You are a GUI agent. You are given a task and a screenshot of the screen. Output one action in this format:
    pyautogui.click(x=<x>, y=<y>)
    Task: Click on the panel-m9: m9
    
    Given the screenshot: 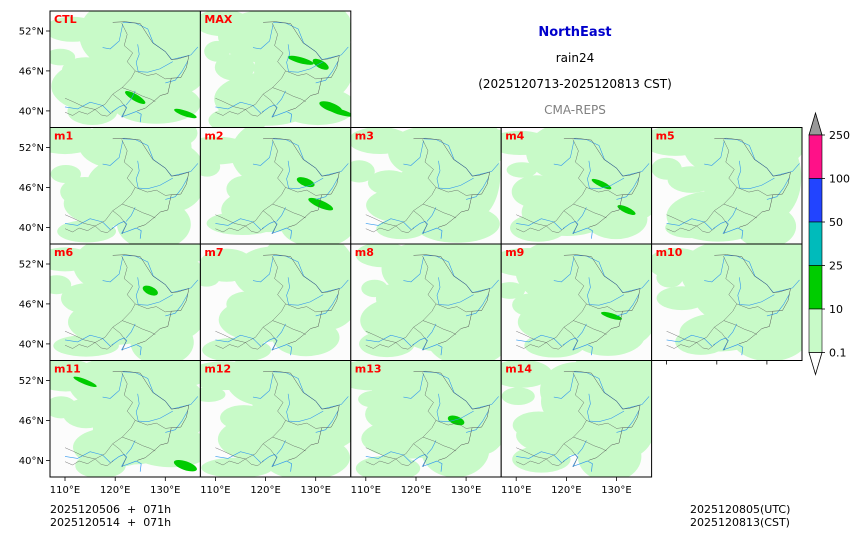 What is the action you would take?
    pyautogui.click(x=576, y=302)
    